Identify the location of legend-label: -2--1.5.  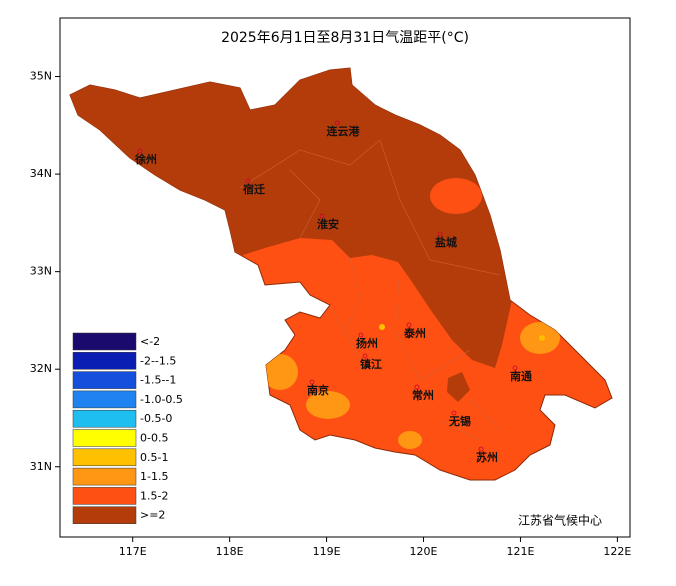
(158, 360).